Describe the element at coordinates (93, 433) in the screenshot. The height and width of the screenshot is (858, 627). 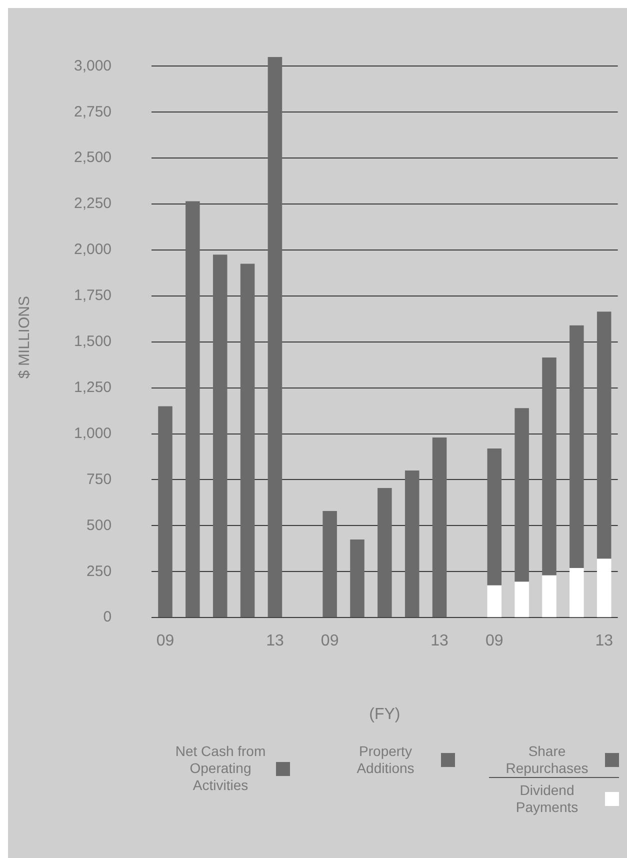
I see `y-tick-label: 1,000` at that location.